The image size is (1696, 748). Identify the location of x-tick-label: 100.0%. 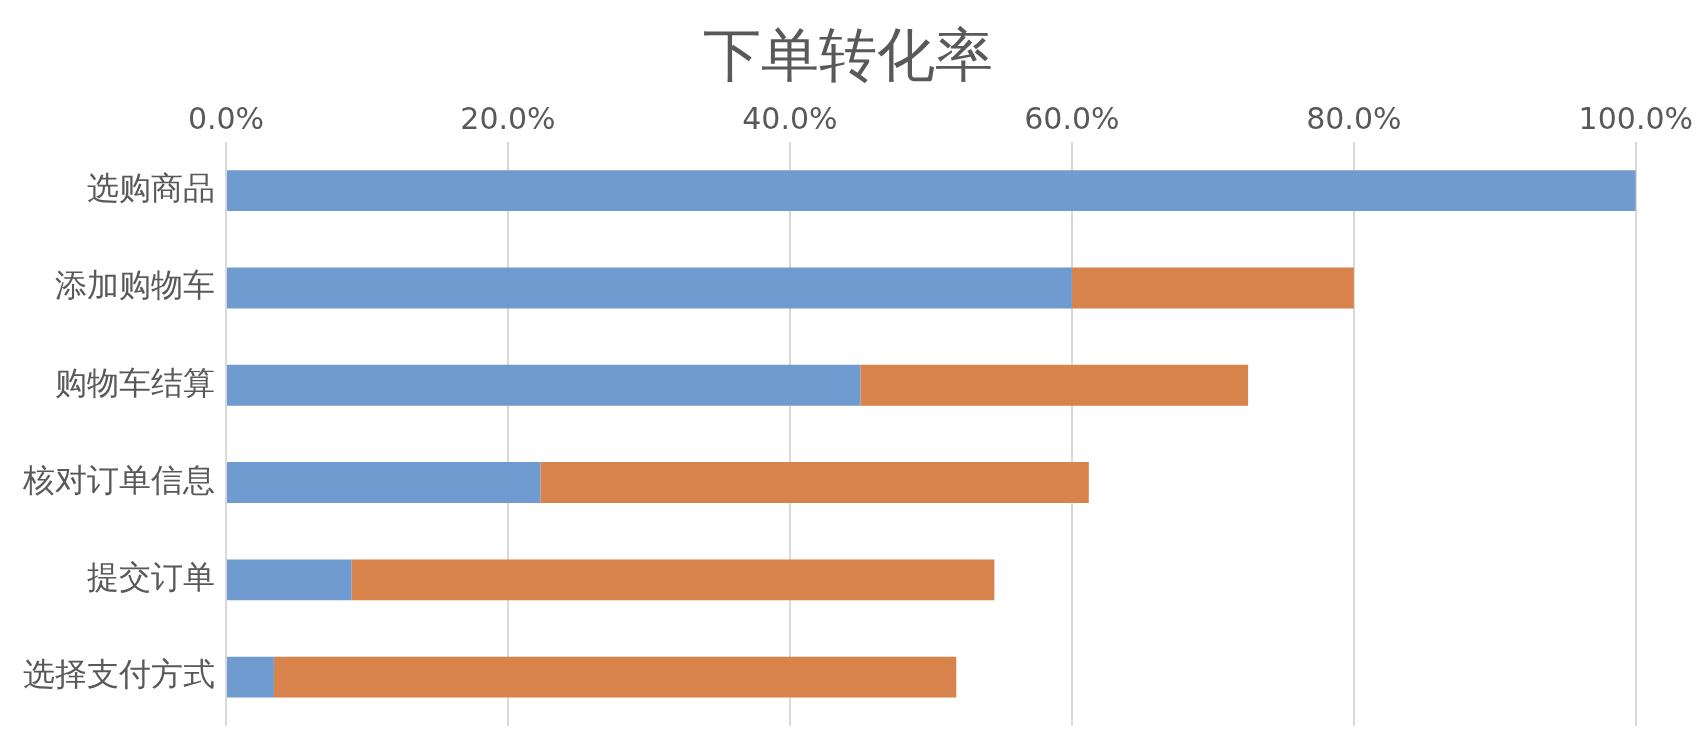
(1635, 118).